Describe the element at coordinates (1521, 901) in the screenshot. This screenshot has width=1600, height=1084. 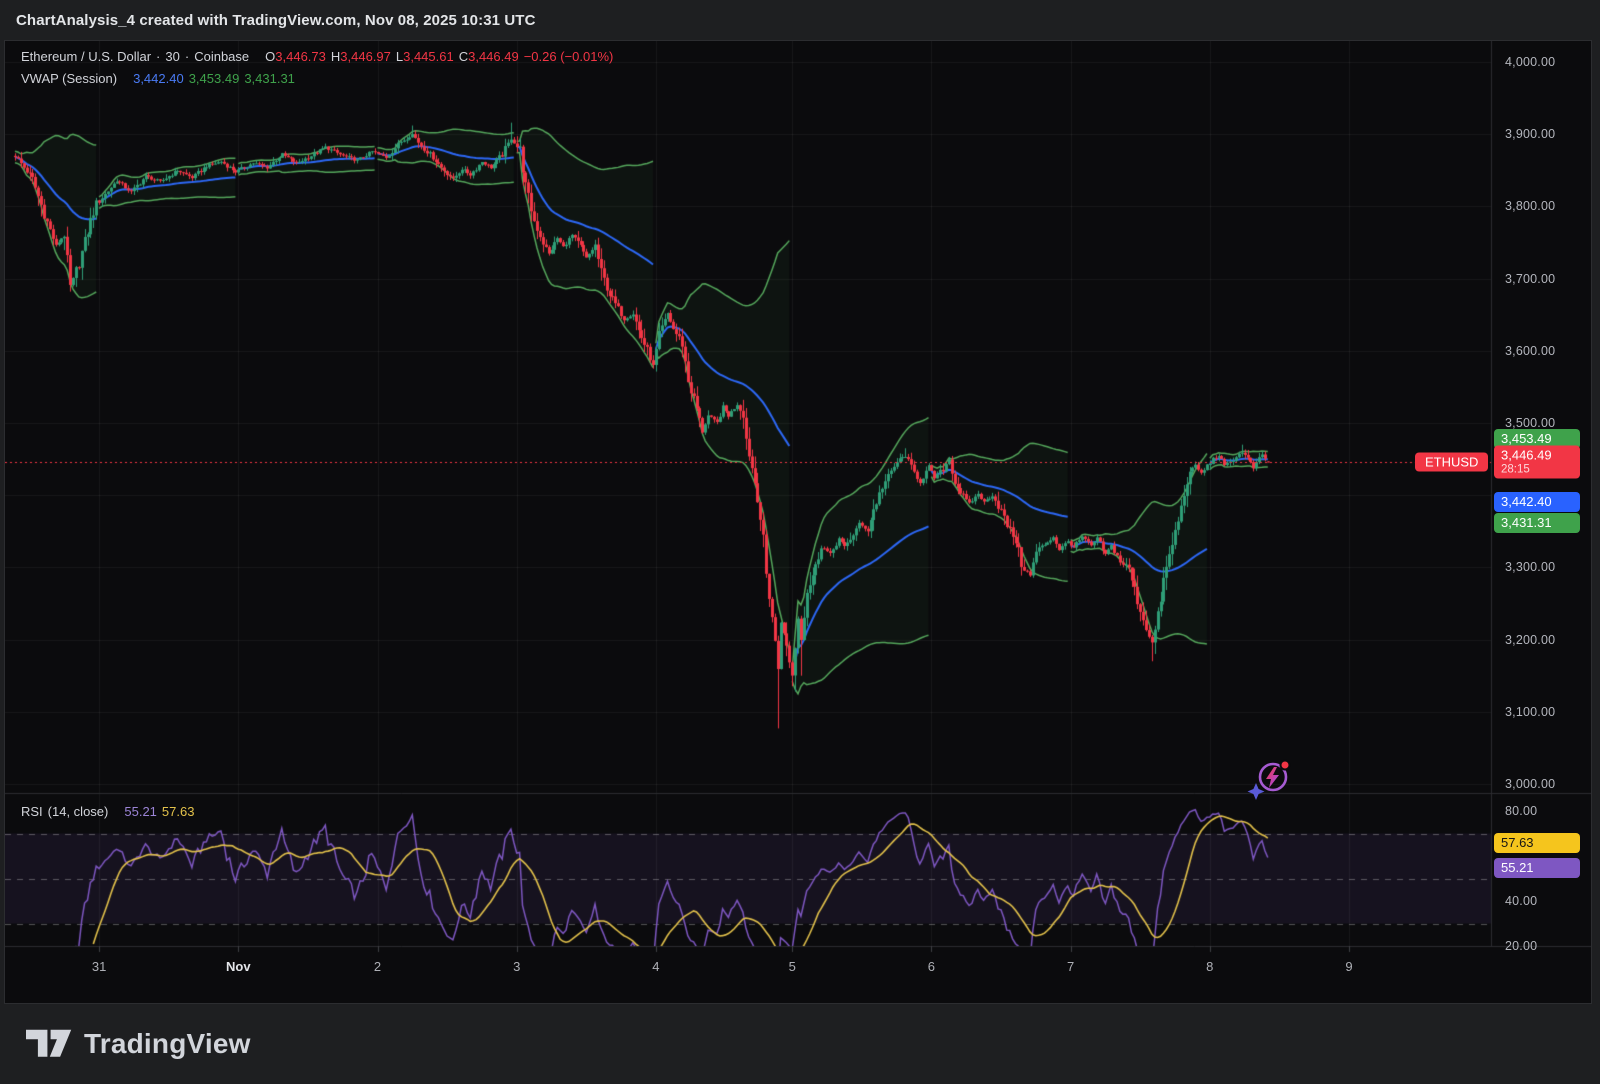
I see `rsi-tick-label: 40.00` at that location.